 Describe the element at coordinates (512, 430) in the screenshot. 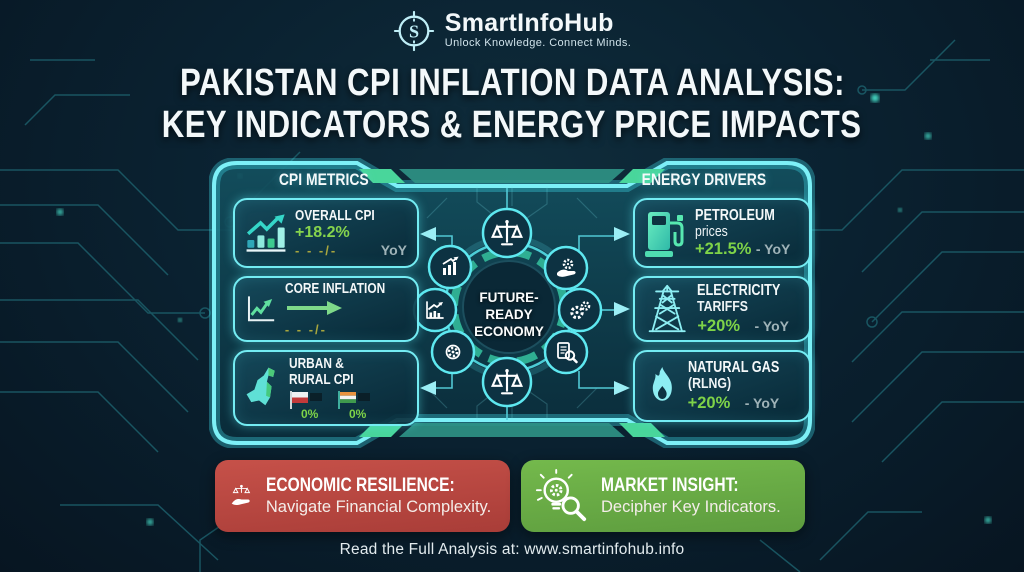

I see `bottom-notch-strip` at that location.